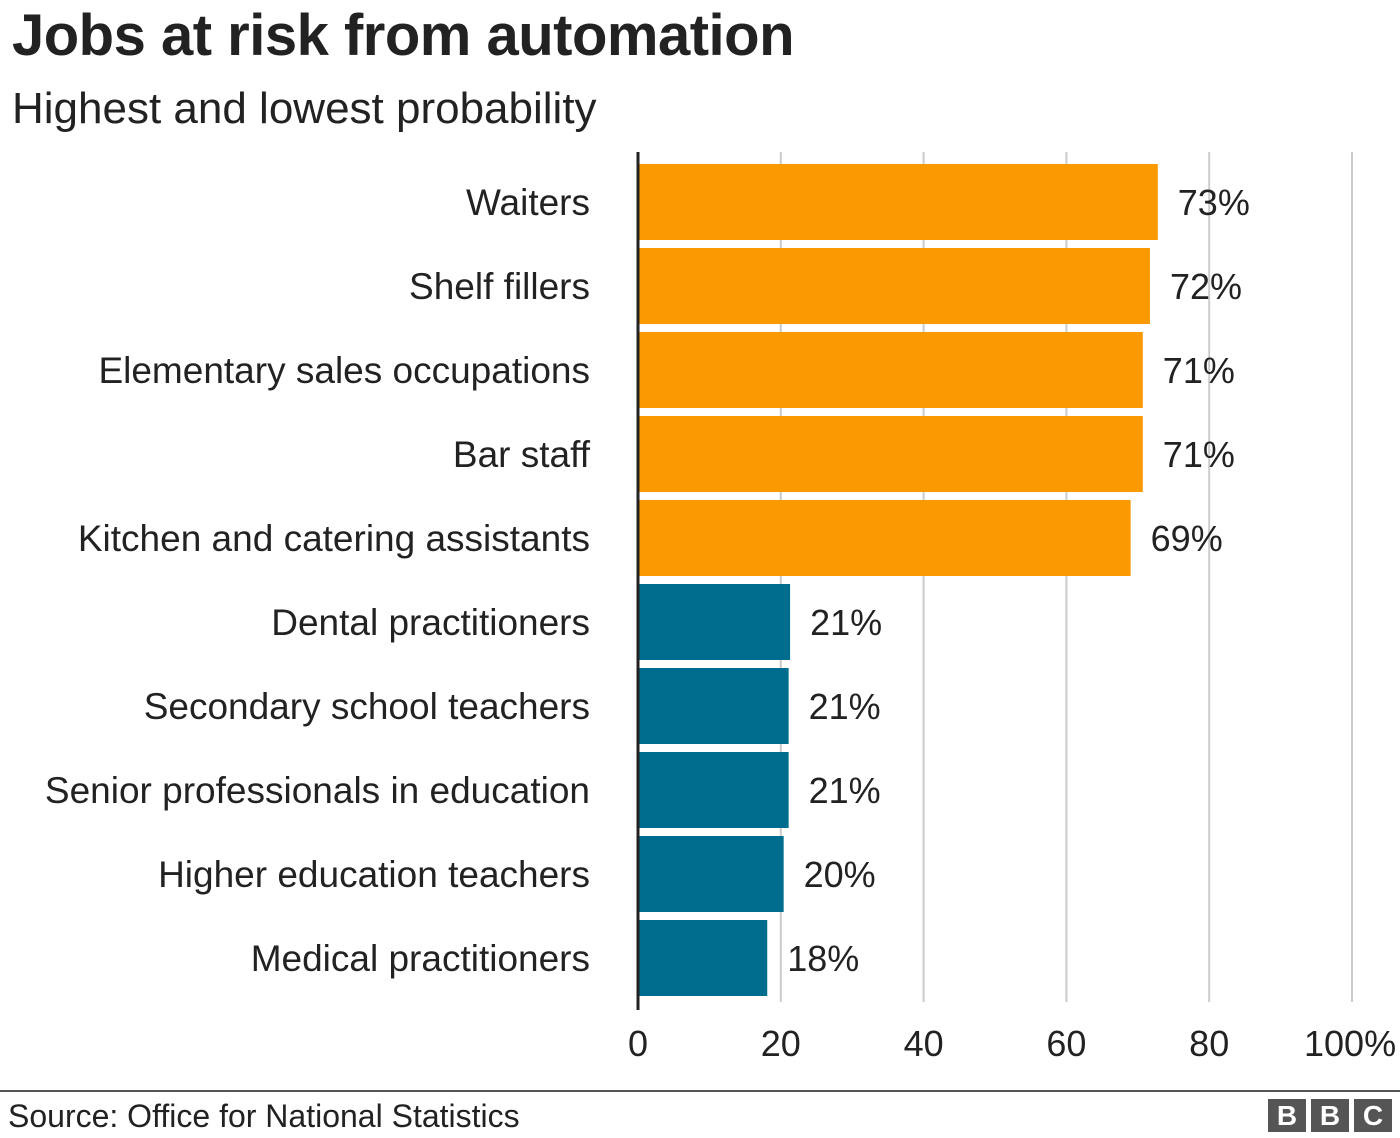 This screenshot has width=1400, height=1138. Describe the element at coordinates (304, 108) in the screenshot. I see `chart-subtitle: Highest and lowest probability` at that location.